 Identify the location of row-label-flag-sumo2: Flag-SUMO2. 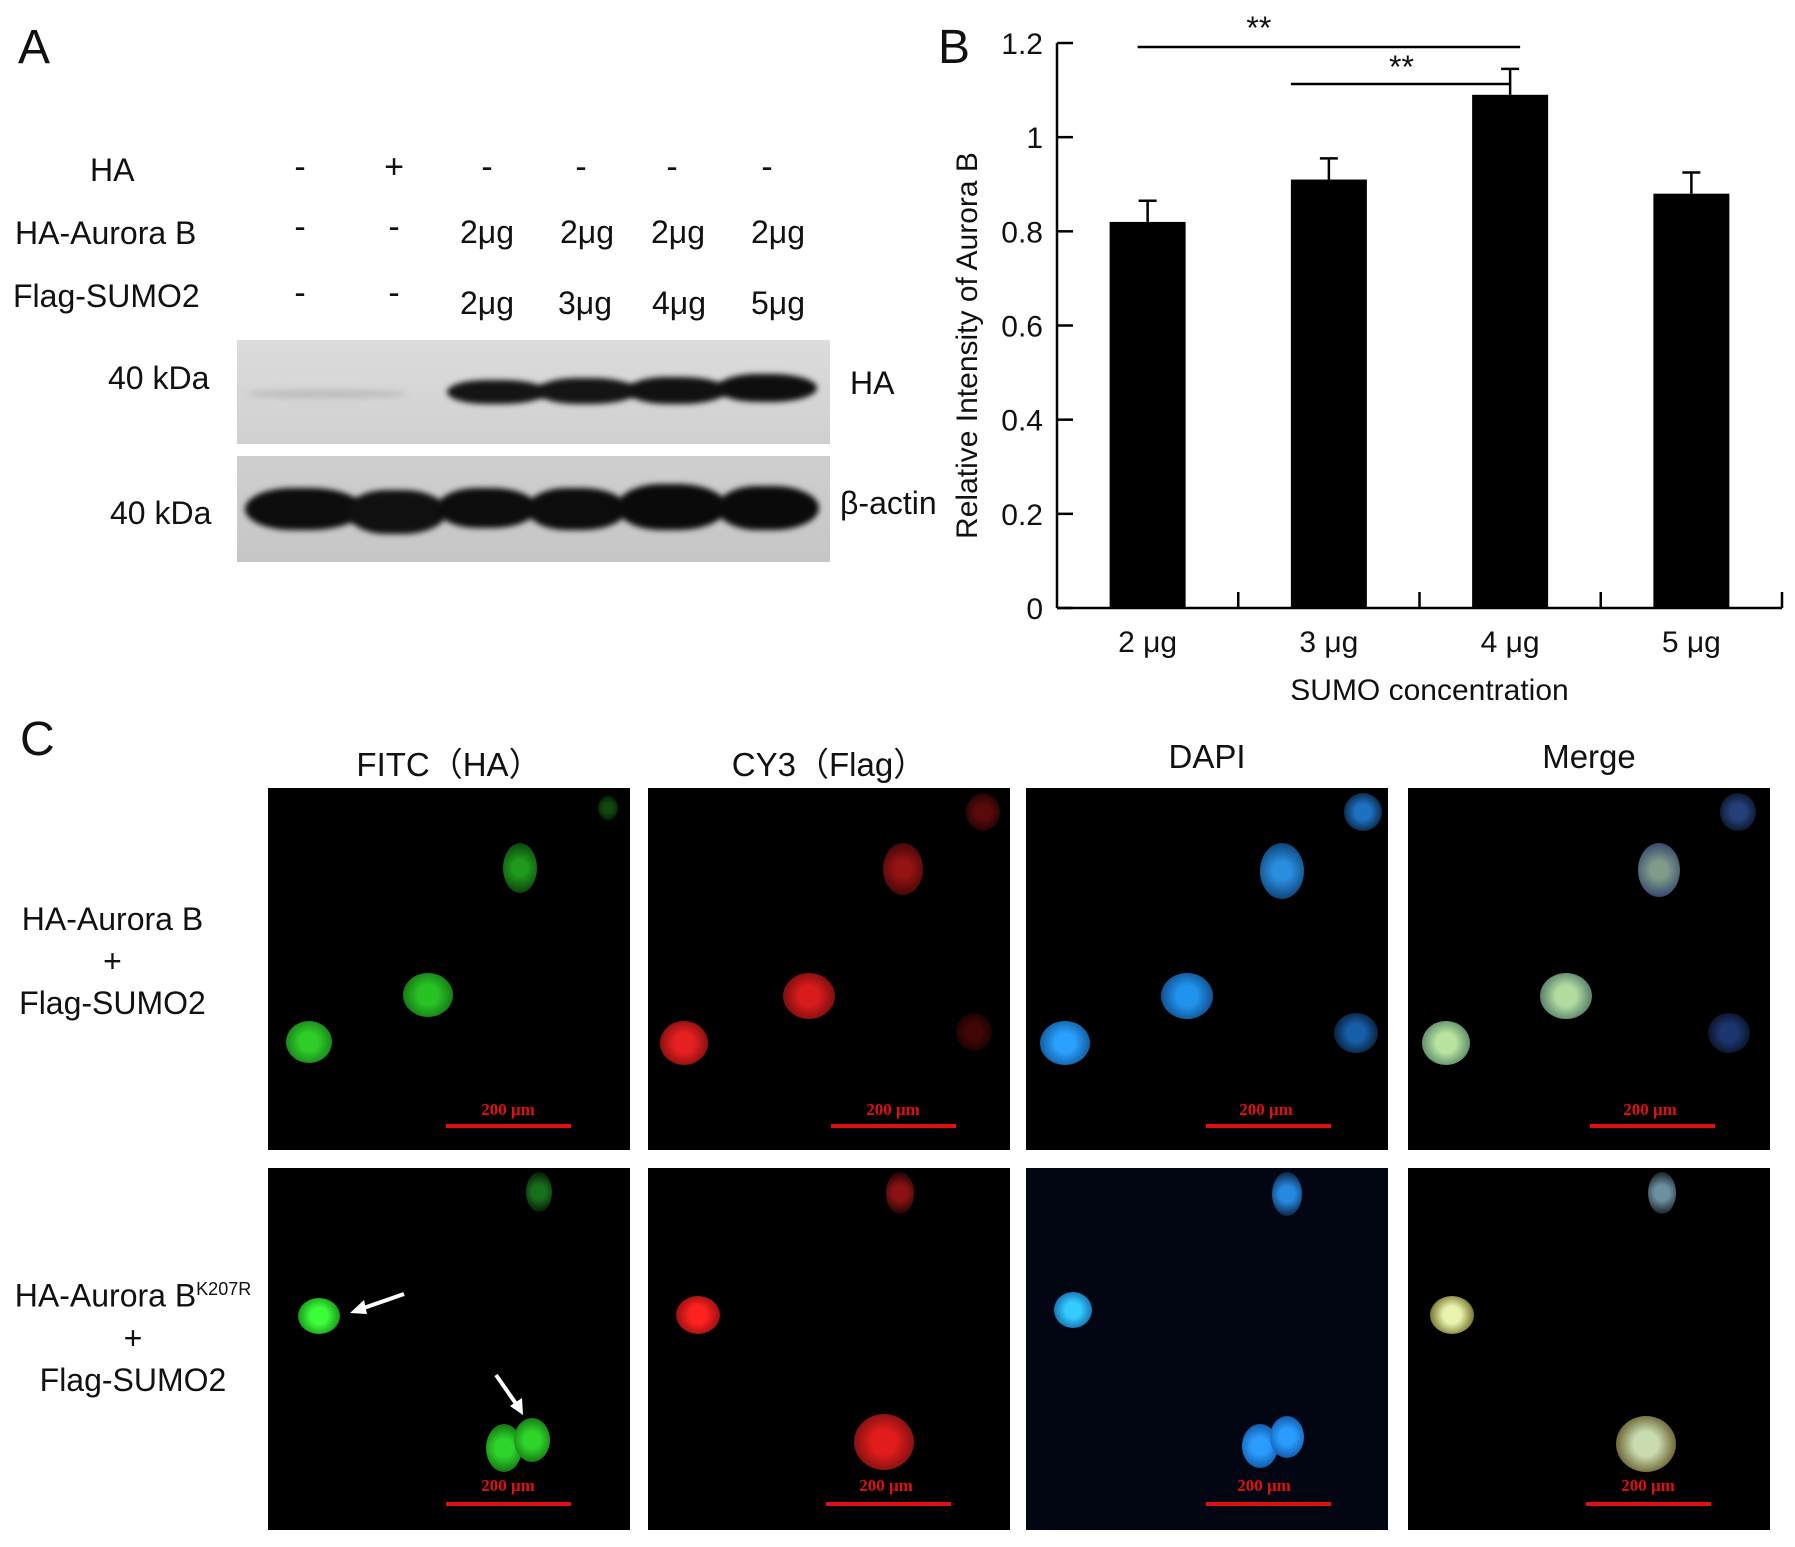
(106, 296).